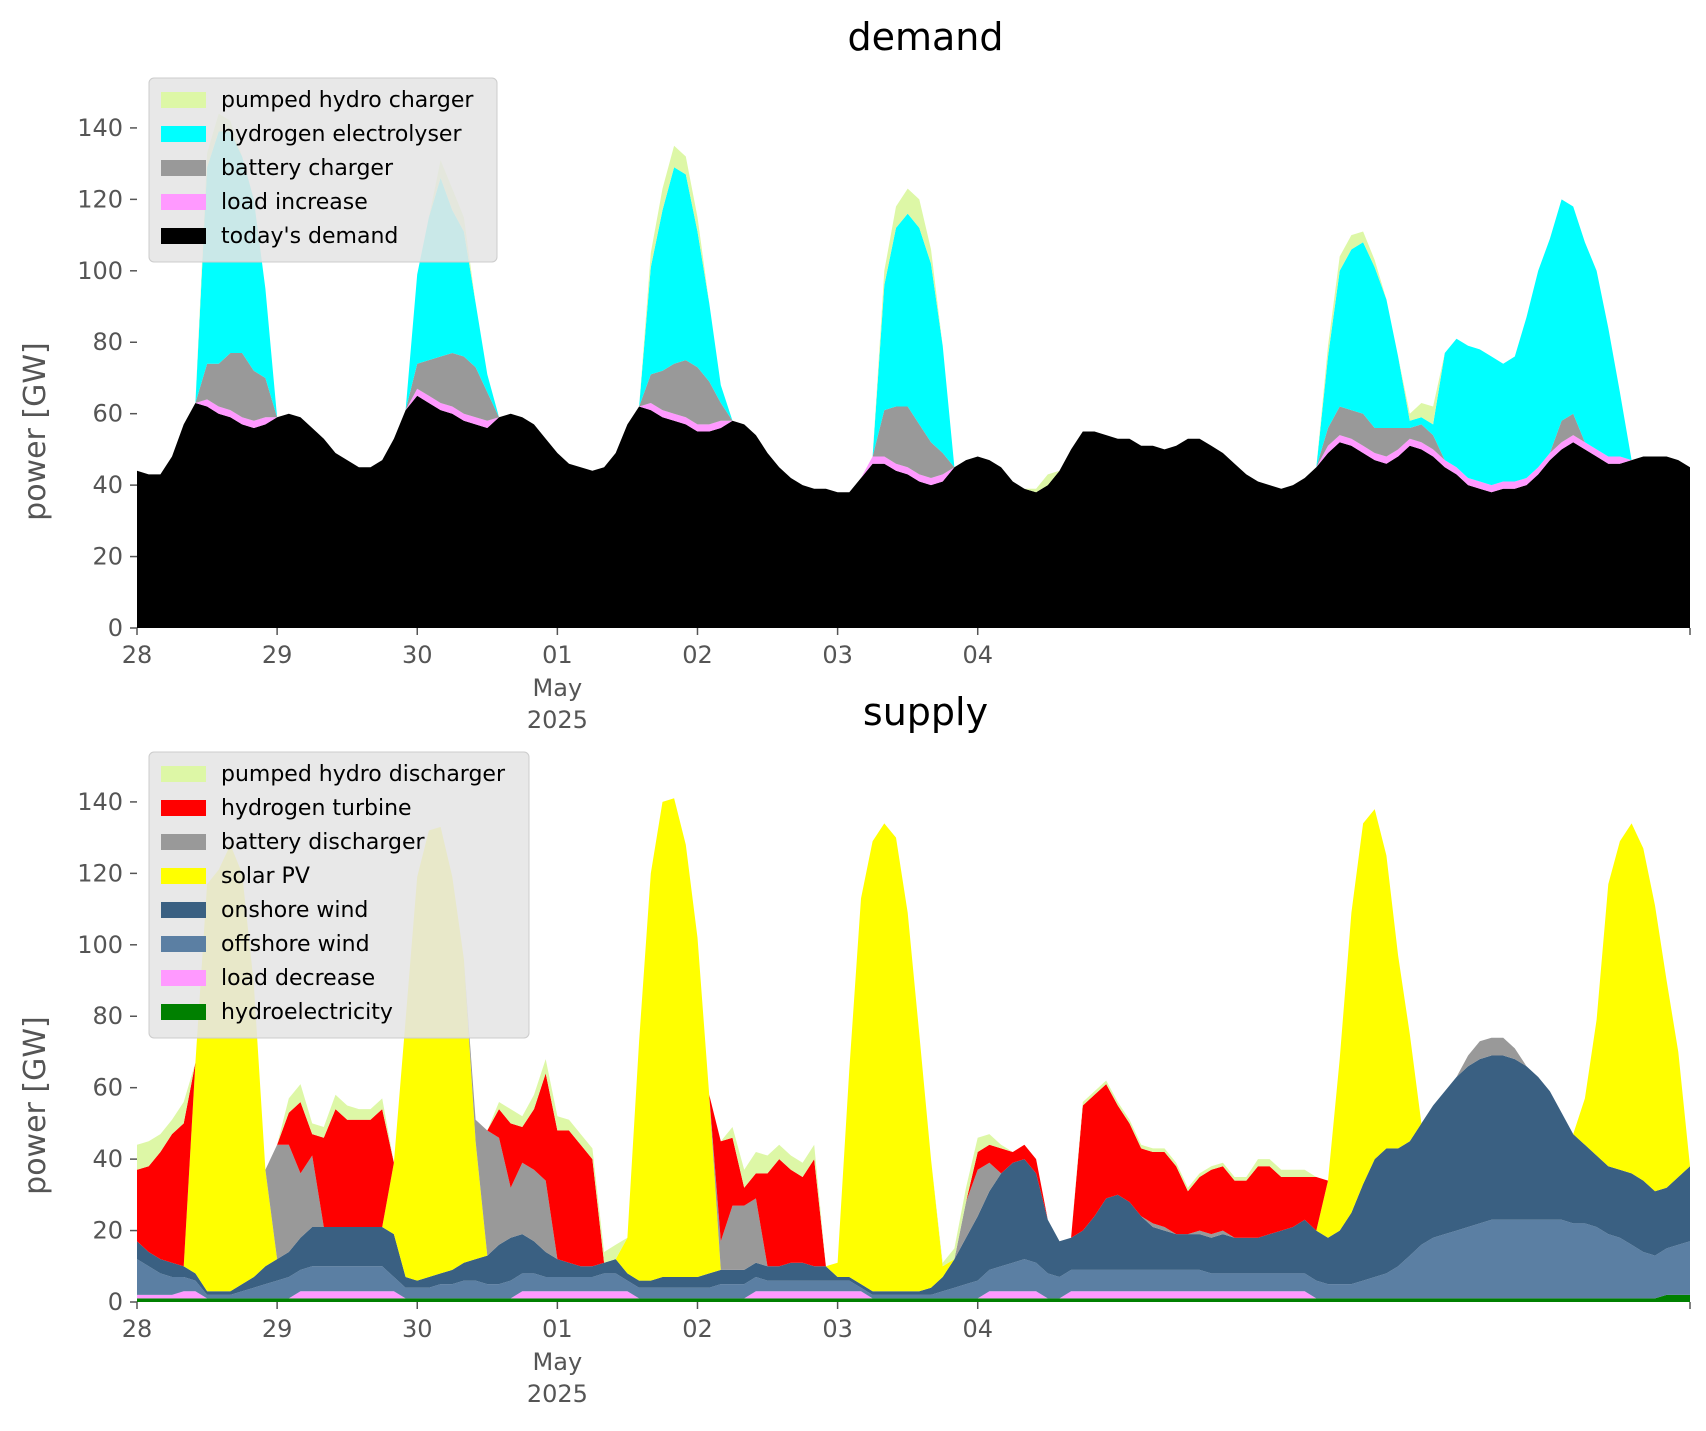 The height and width of the screenshot is (1431, 1706). I want to click on legend-label: load decrease, so click(298, 978).